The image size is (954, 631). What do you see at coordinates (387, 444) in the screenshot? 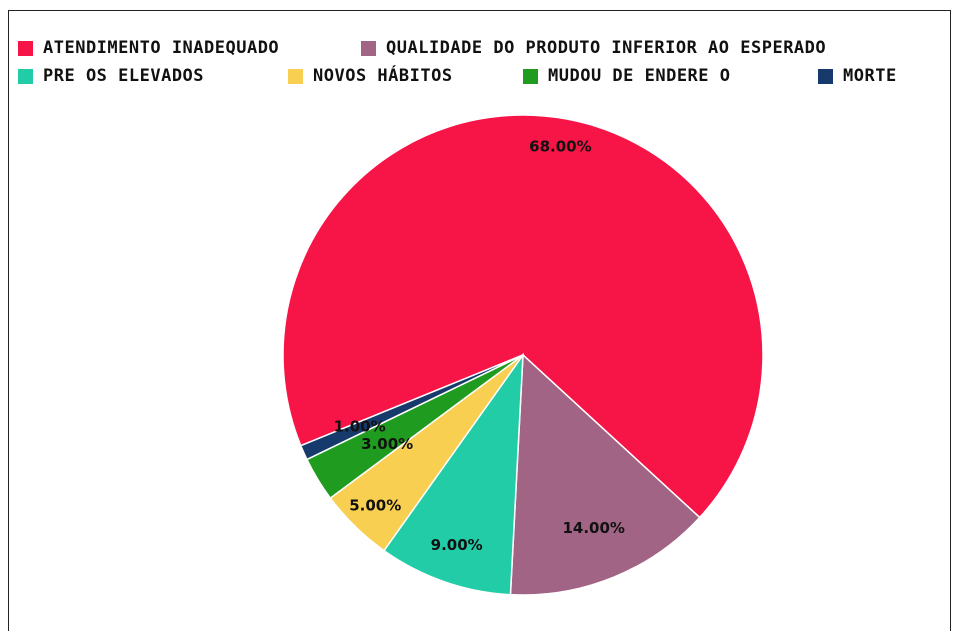
I see `data-label: 3.00%` at bounding box center [387, 444].